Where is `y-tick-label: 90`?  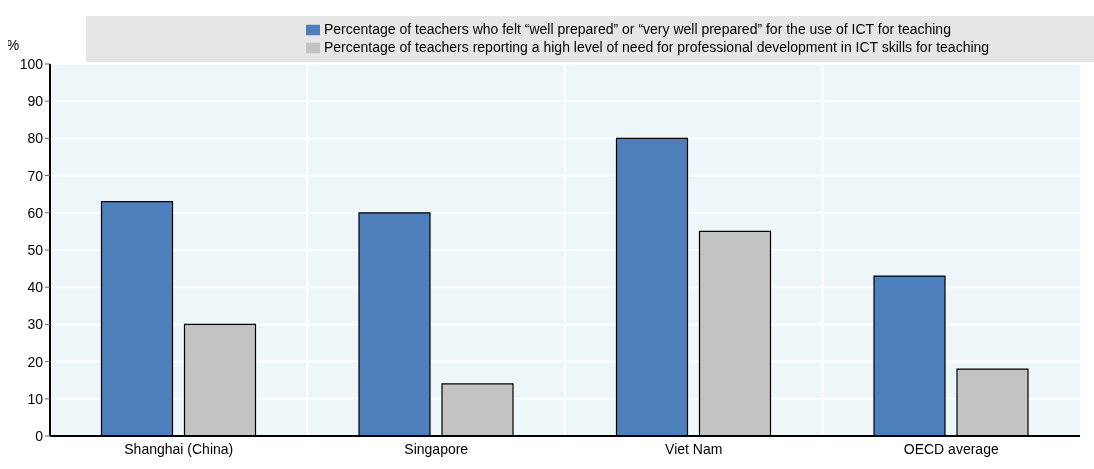 y-tick-label: 90 is located at coordinates (35, 101).